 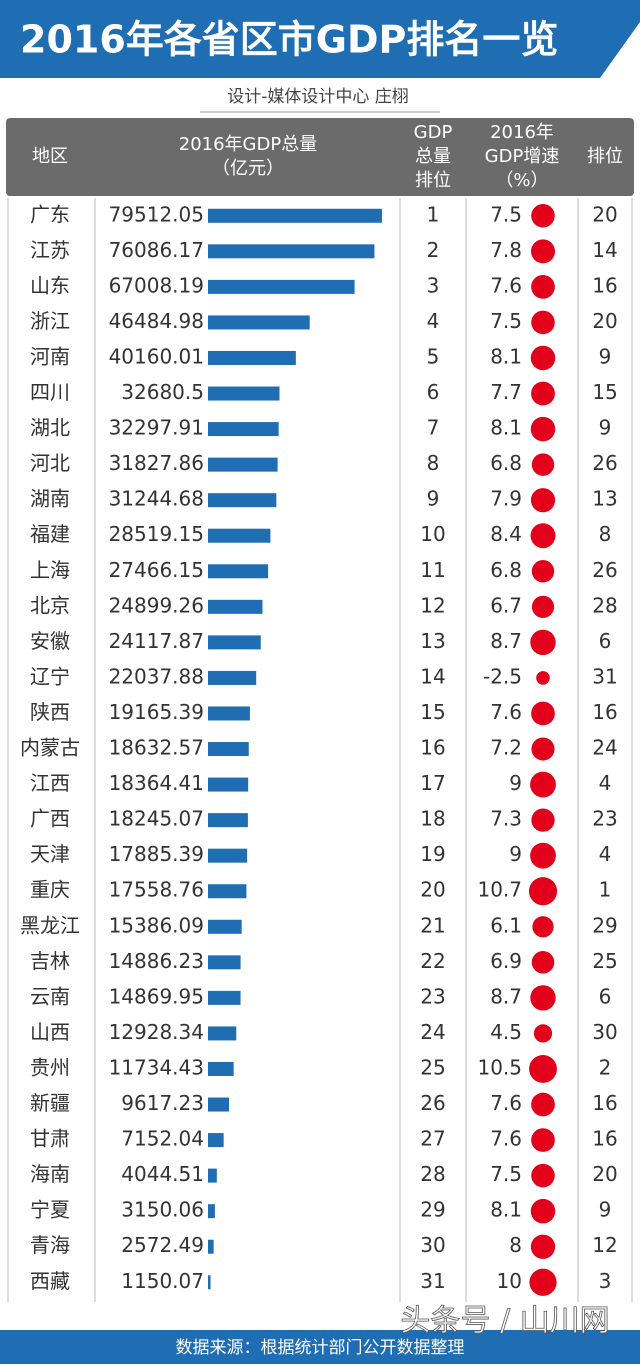 I want to click on gdp-value: 27466.15, so click(x=156, y=570).